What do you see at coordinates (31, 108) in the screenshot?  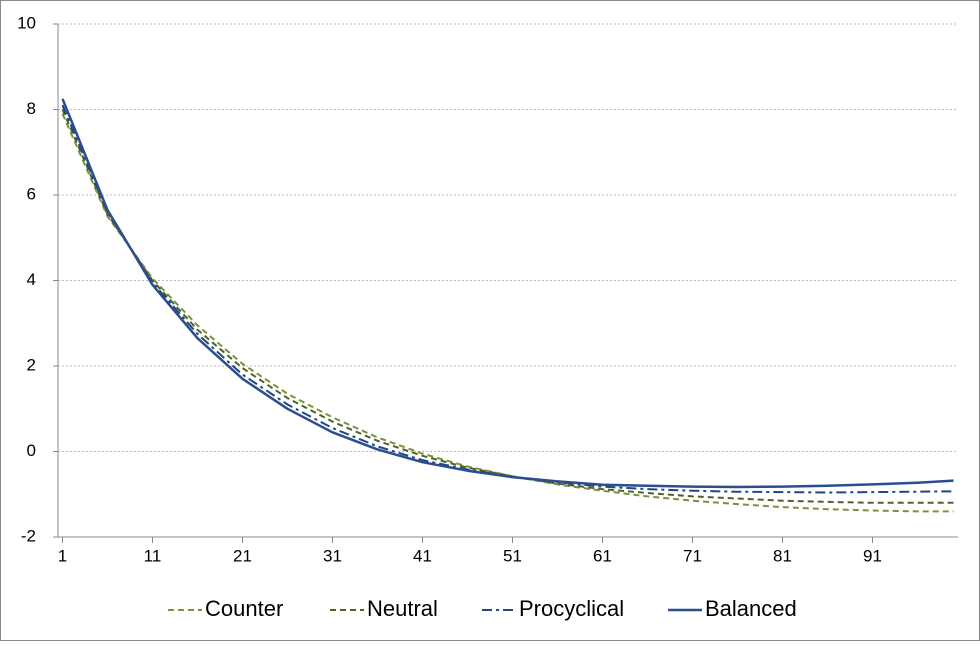 I see `y-tick-label: 8` at bounding box center [31, 108].